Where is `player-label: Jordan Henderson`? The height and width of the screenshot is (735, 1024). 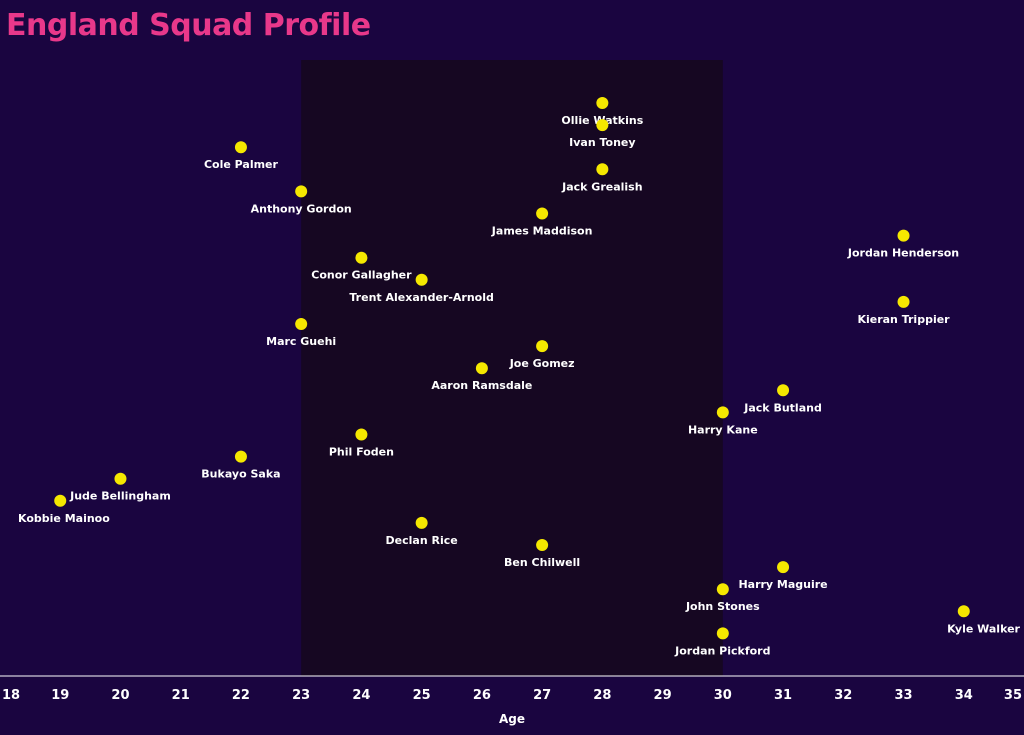 player-label: Jordan Henderson is located at coordinates (903, 253).